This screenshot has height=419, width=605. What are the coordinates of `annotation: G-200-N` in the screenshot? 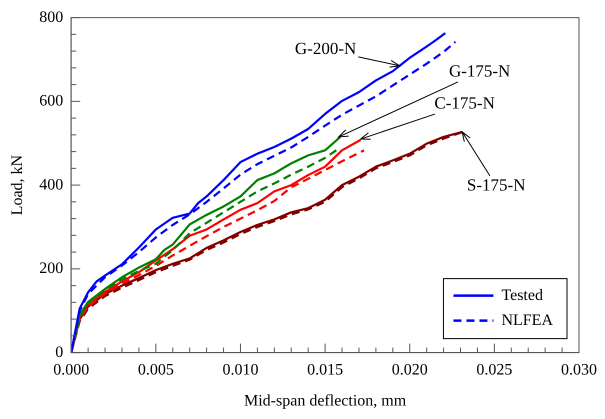 It's located at (325, 48).